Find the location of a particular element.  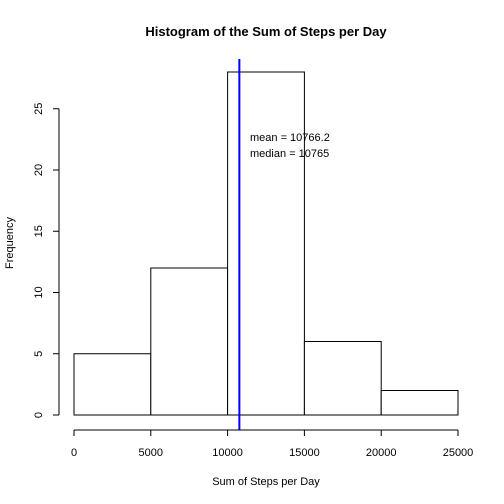

y-axis: 0 5 10 15 20 25 is located at coordinates (46, 260).